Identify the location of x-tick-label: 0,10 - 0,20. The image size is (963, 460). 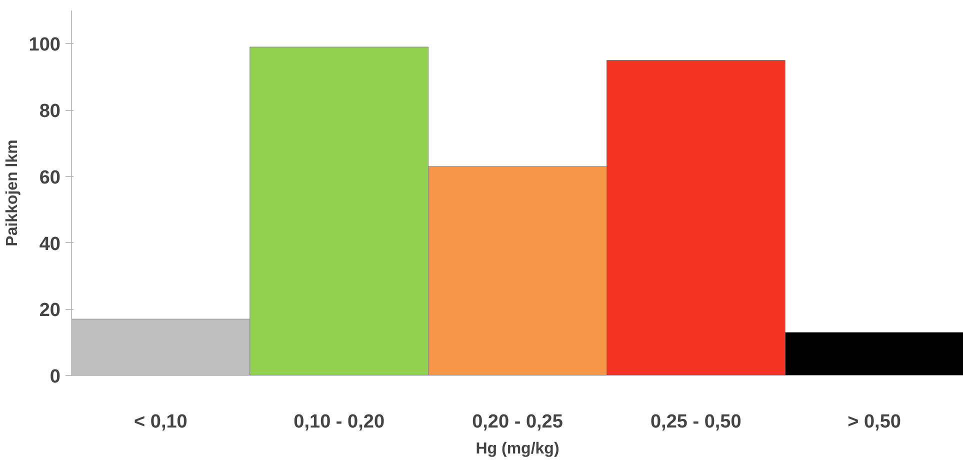
(339, 422).